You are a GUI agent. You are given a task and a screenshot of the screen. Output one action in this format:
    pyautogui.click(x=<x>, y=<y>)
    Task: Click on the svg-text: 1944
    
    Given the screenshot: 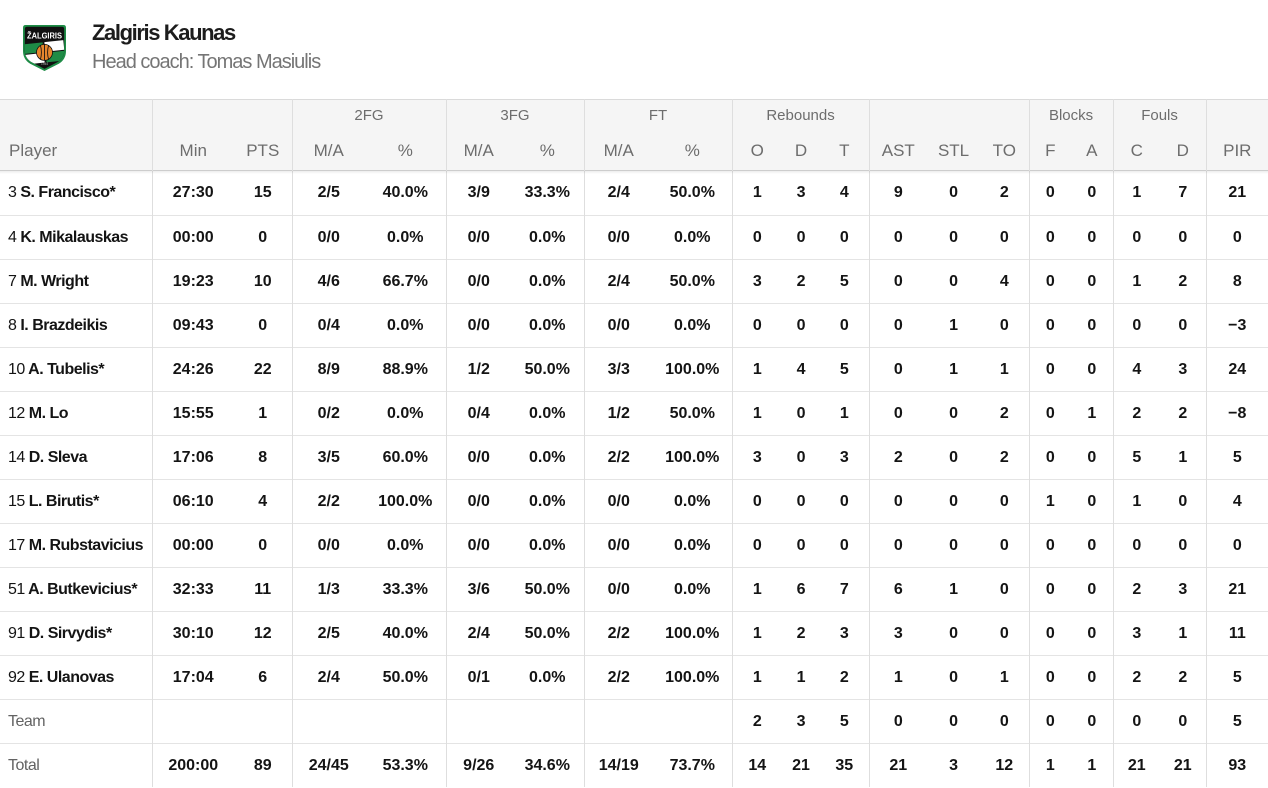 What is the action you would take?
    pyautogui.click(x=44, y=64)
    